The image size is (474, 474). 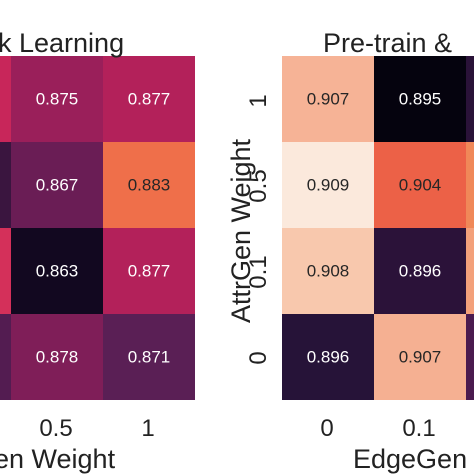 I want to click on right-y-tick-2: 0.1, so click(x=258, y=271).